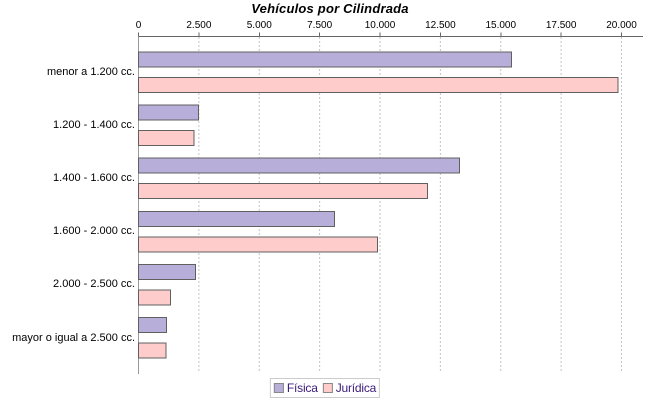 The height and width of the screenshot is (400, 650). What do you see at coordinates (302, 387) in the screenshot?
I see `legend-label-fisica: Física` at bounding box center [302, 387].